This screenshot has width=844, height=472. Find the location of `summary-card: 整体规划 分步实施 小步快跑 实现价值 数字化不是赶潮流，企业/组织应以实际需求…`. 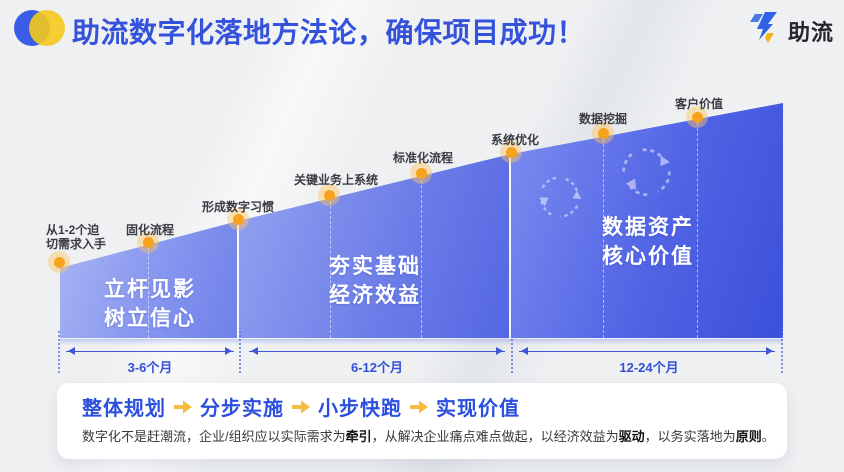

summary-card: 整体规划 分步实施 小步快跑 实现价值 数字化不是赶潮流，企业/组织应以实际需求… is located at coordinates (422, 421).